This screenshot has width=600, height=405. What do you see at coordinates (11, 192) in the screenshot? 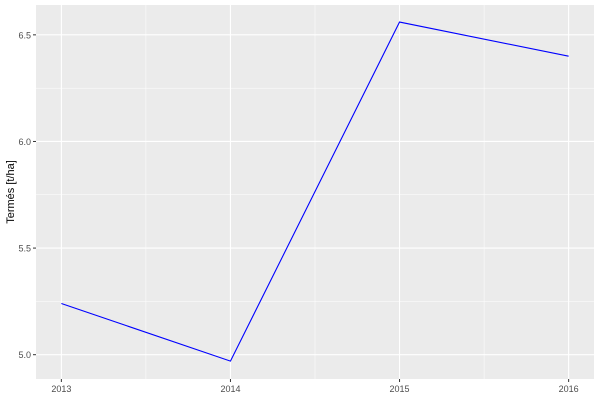
I see `y-axis-label: Termés [t/ha]` at bounding box center [11, 192].